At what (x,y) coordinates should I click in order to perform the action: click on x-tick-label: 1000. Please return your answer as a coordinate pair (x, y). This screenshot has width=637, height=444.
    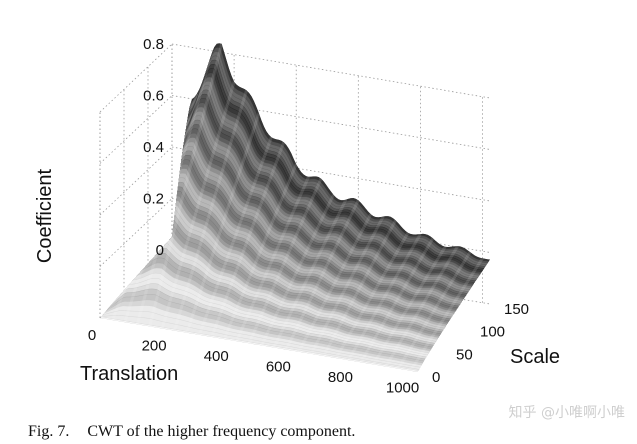
    Looking at the image, I should click on (402, 388).